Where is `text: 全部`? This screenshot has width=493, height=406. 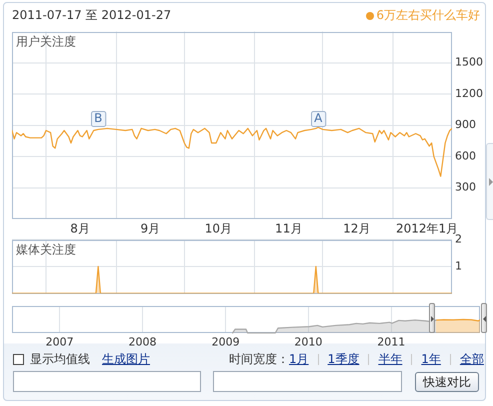 text: 全部 is located at coordinates (472, 359).